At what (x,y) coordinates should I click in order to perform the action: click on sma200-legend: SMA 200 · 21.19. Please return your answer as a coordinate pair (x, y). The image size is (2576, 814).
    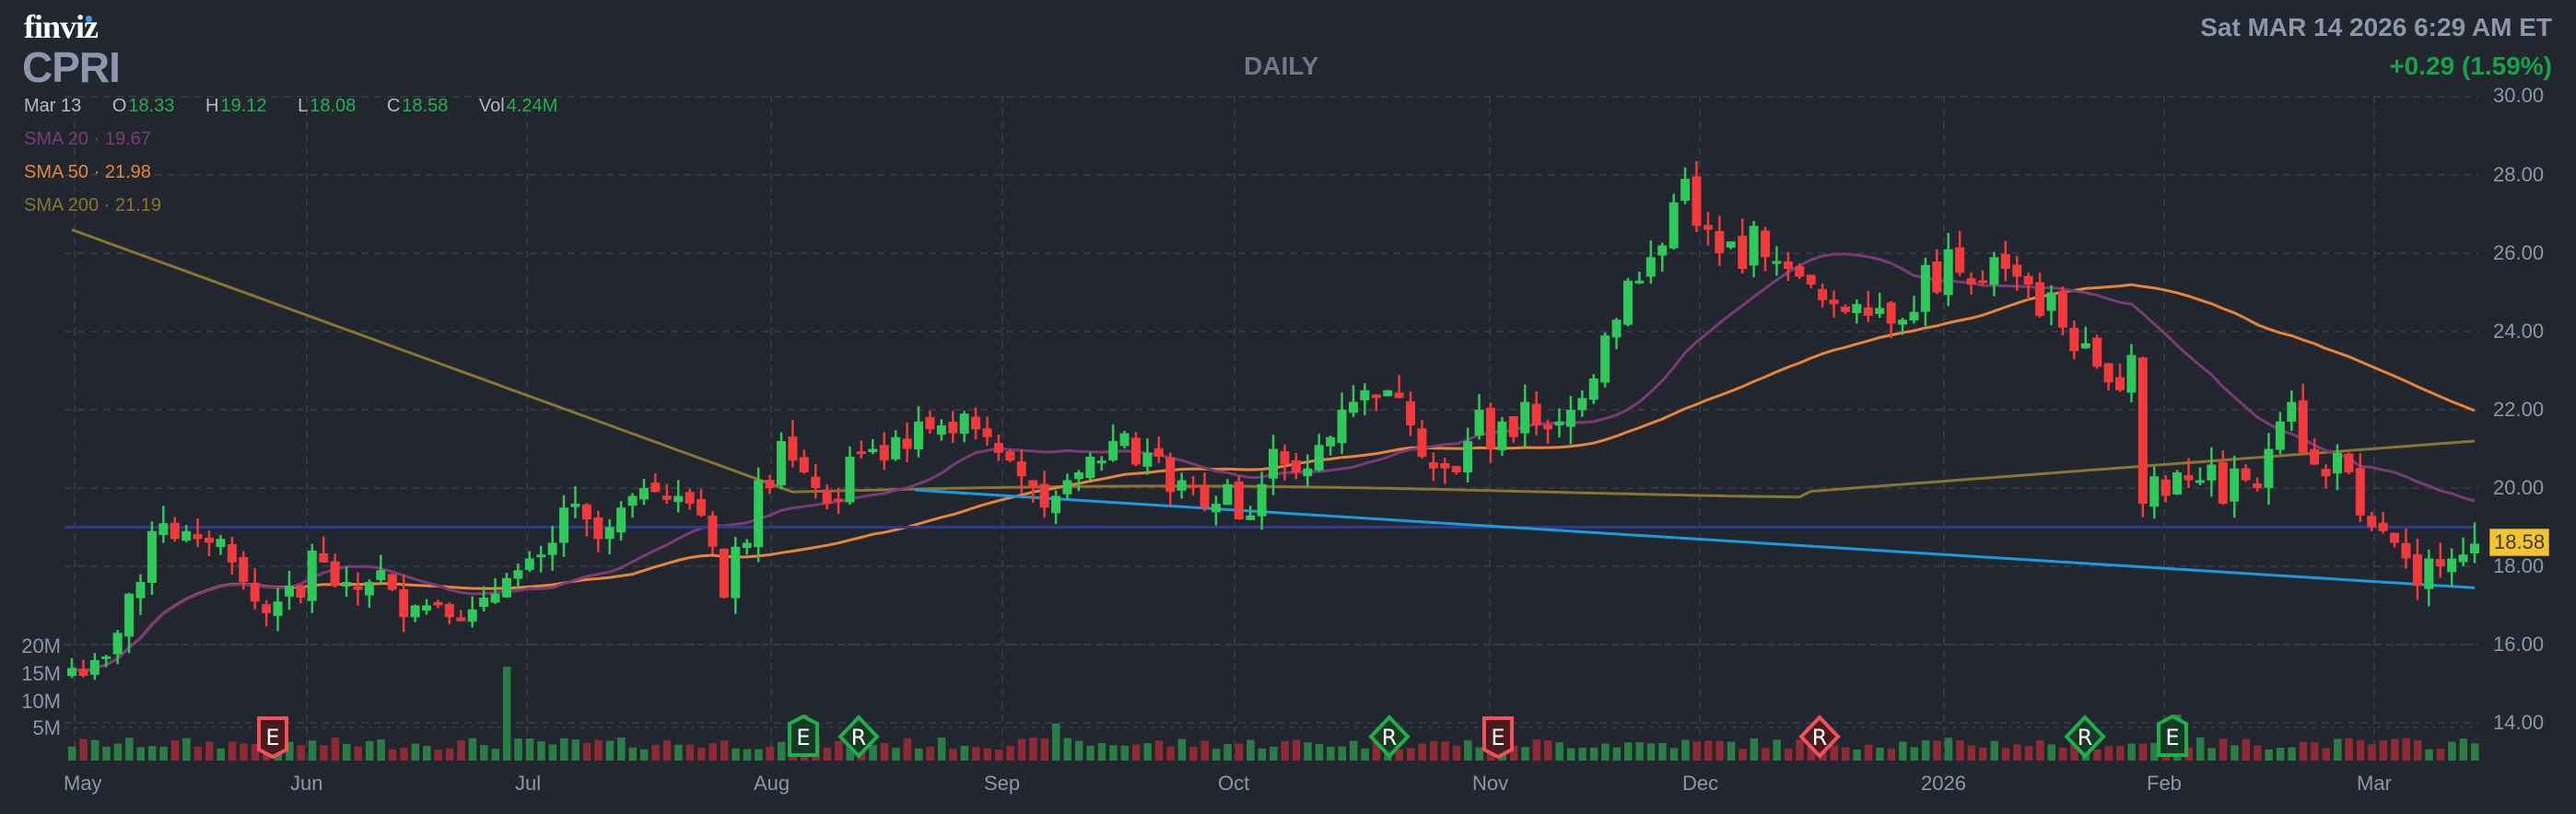
    Looking at the image, I should click on (93, 205).